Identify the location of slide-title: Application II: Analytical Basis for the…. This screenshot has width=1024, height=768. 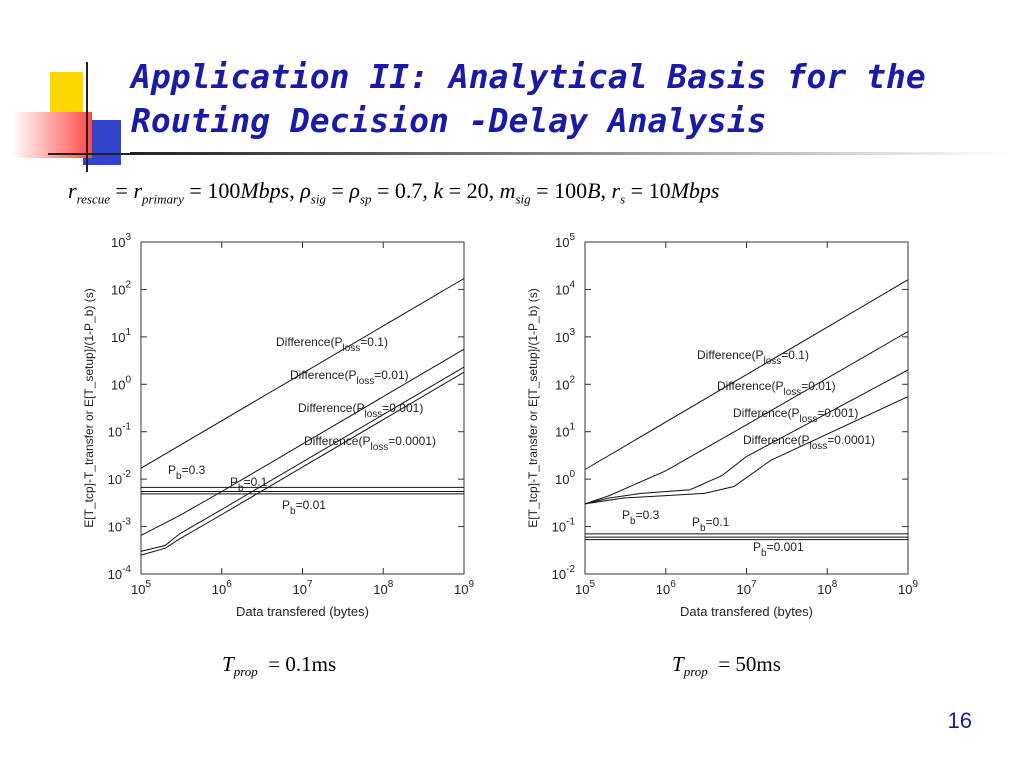
(571, 99).